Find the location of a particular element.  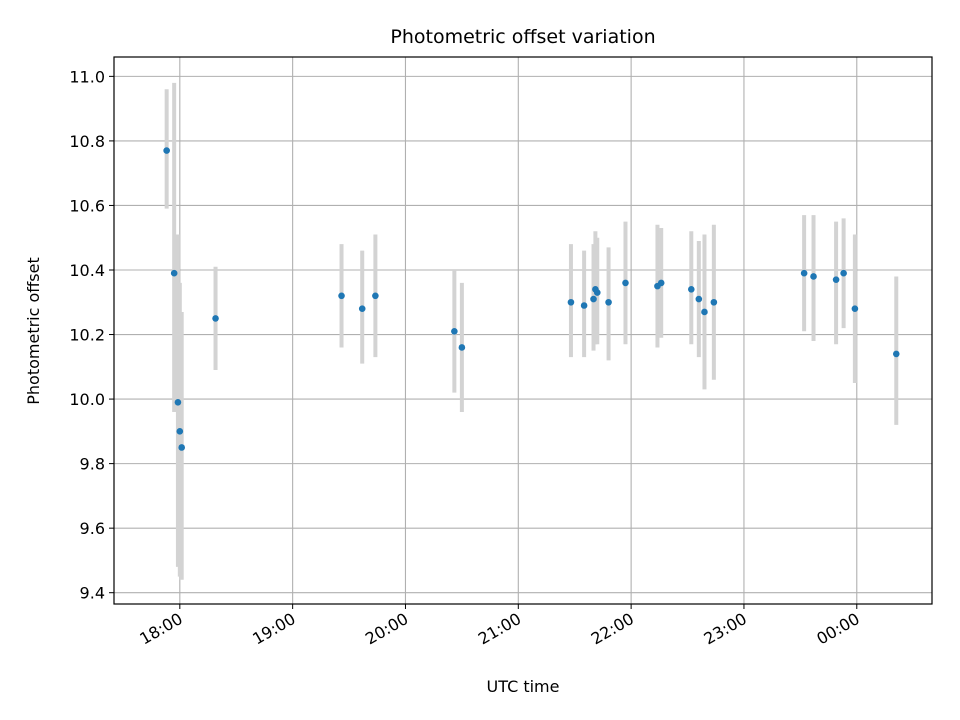

y-tick-label: 10.8 is located at coordinates (87, 141).